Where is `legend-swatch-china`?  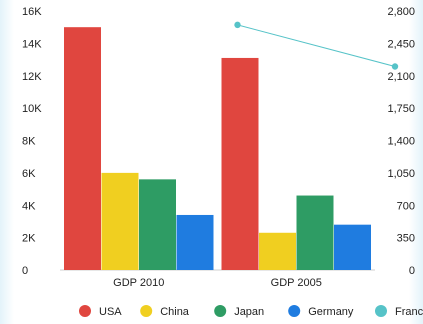
legend-swatch-china is located at coordinates (146, 311).